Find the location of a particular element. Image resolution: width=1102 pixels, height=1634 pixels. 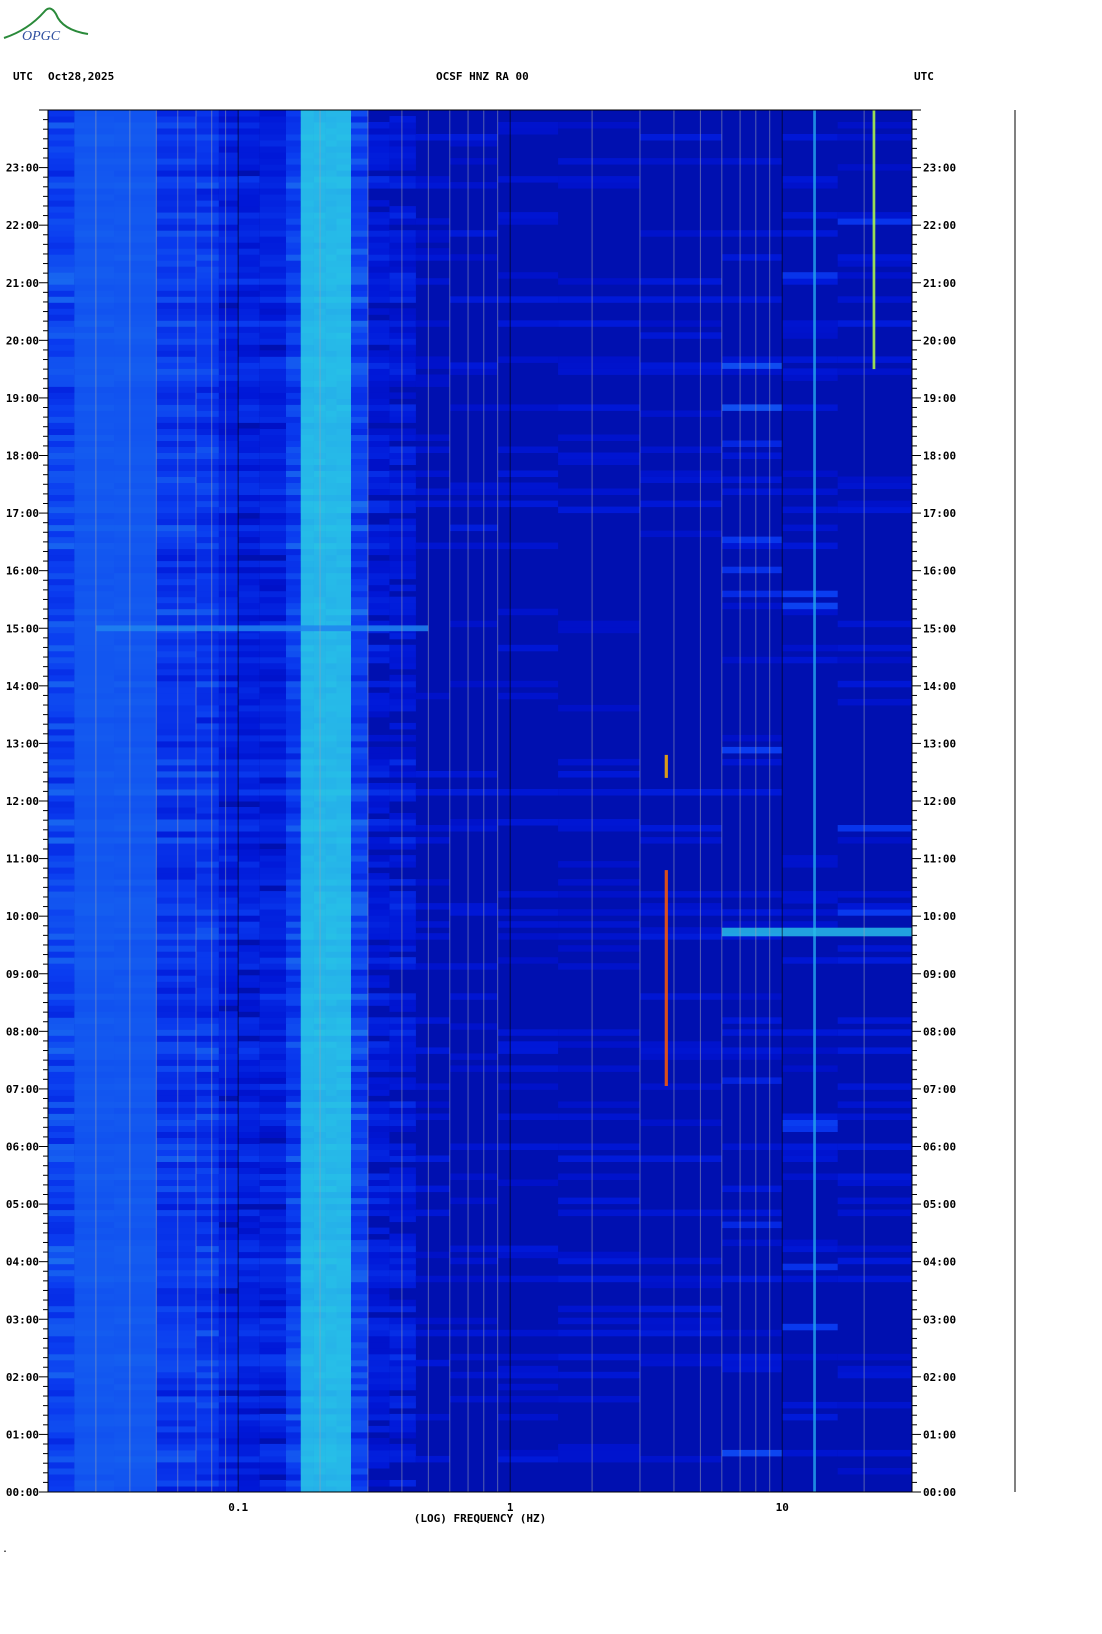

y-tick-label: 12:00 is located at coordinates (939, 801).